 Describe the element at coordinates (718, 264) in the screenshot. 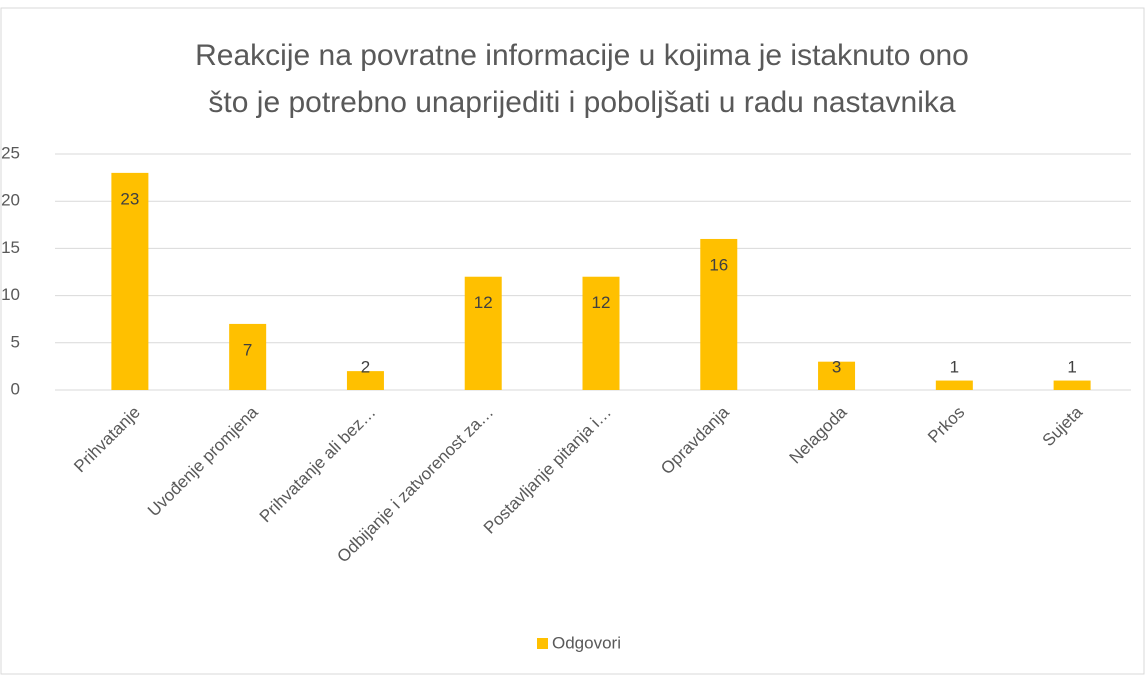

I see `value-label: 16` at that location.